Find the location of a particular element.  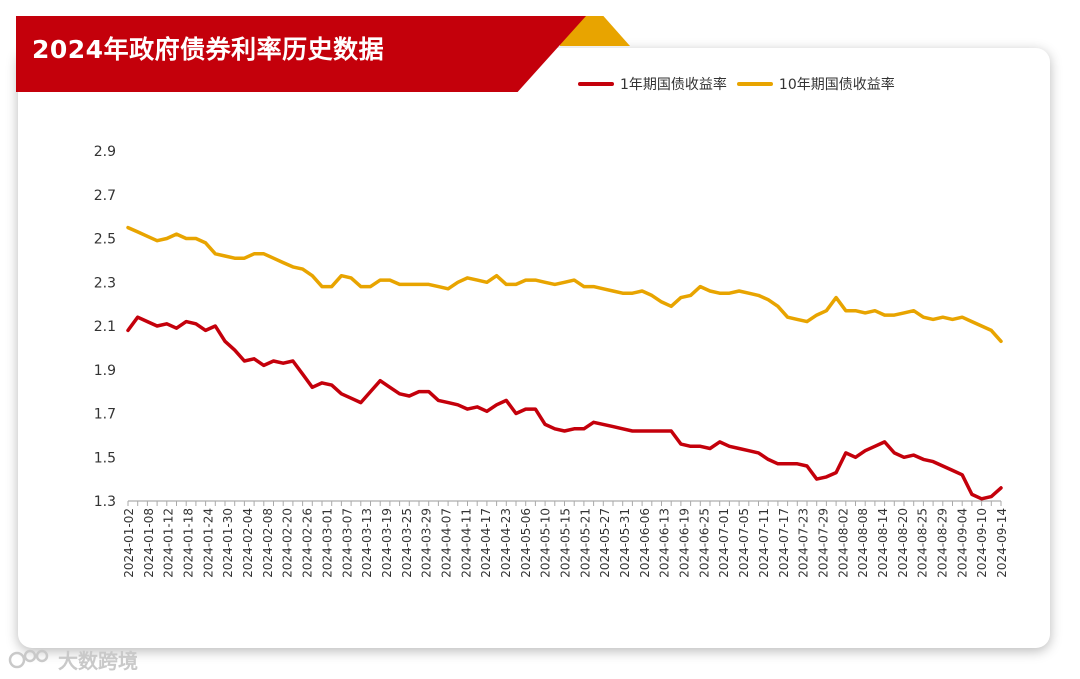

x-tick-label: 2024-02-08 is located at coordinates (268, 543).